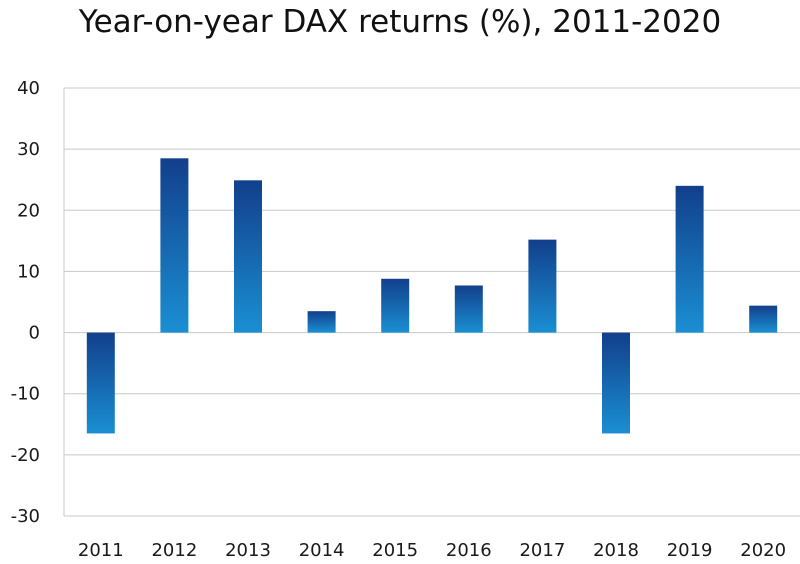 This screenshot has height=564, width=800. I want to click on x-tick-label: 2015, so click(395, 550).